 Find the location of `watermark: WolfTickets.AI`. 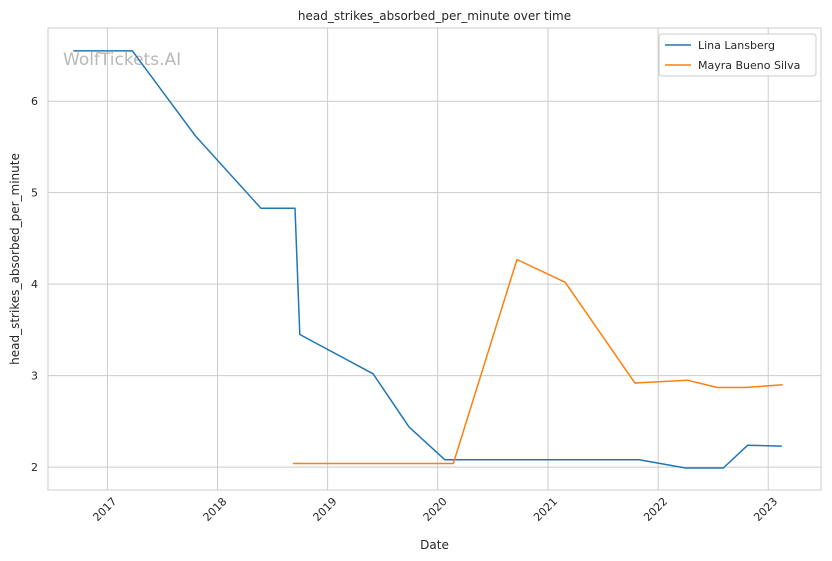

watermark: WolfTickets.AI is located at coordinates (122, 60).